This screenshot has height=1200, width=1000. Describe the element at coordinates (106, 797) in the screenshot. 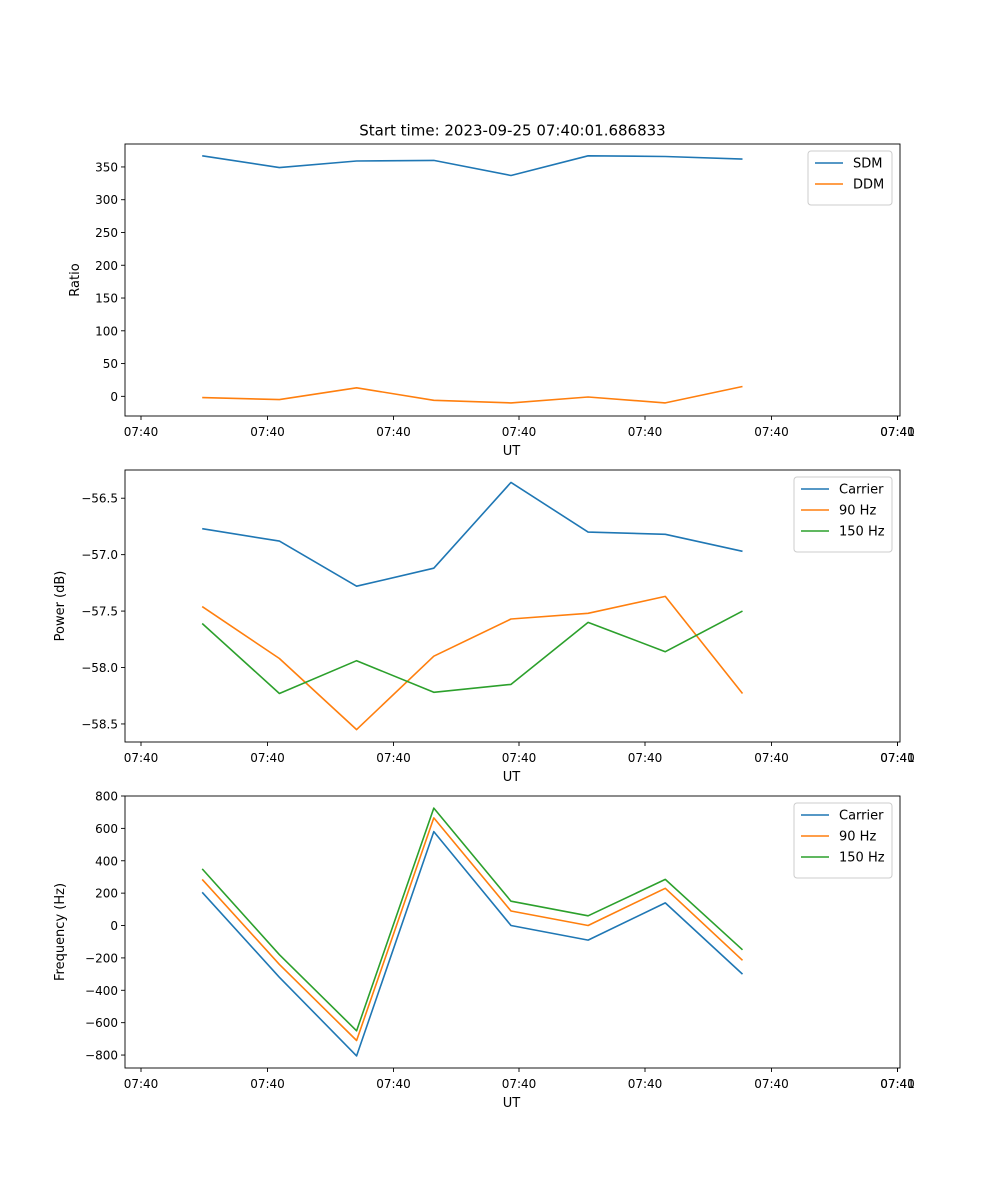

I see `y-tick-label: 800` at that location.